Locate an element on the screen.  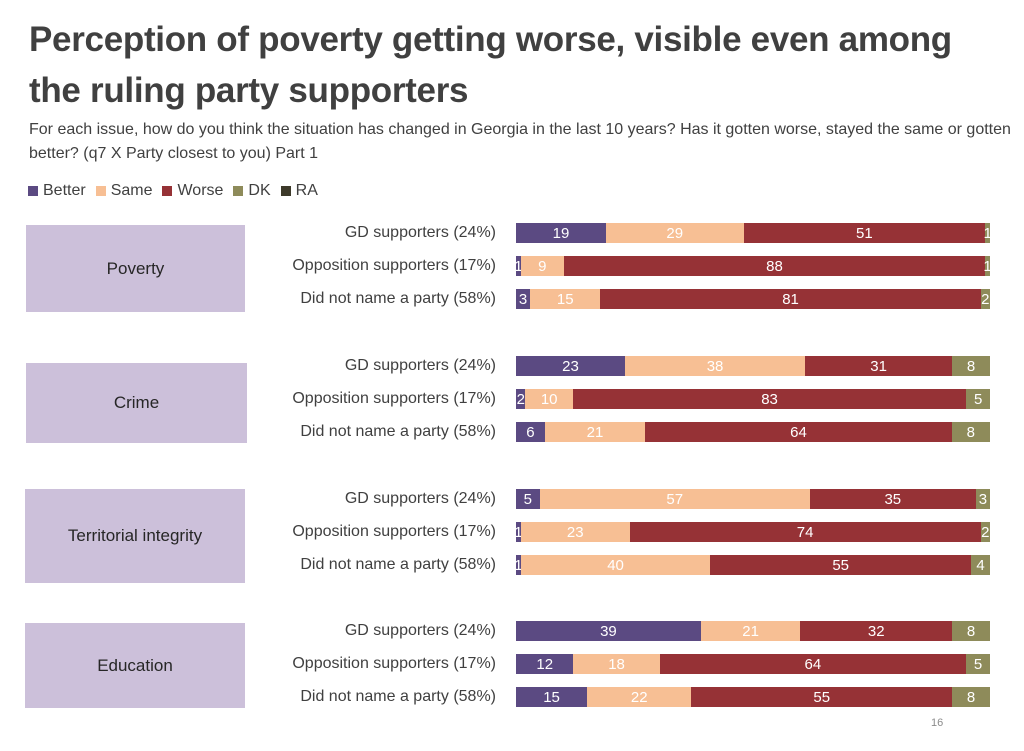
bar-segment-better: 5 is located at coordinates (528, 499).